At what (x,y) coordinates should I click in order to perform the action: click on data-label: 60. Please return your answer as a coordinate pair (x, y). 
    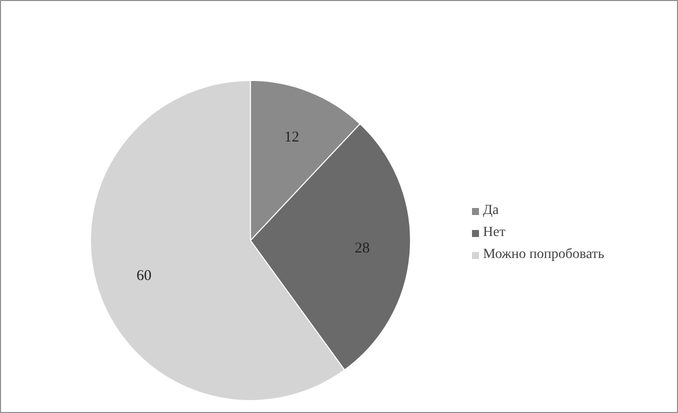
    Looking at the image, I should click on (144, 276).